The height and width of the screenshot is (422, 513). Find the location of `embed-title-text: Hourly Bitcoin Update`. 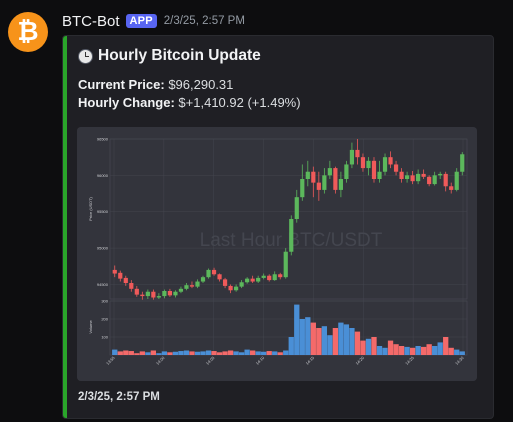

embed-title-text: Hourly Bitcoin Update is located at coordinates (179, 55).